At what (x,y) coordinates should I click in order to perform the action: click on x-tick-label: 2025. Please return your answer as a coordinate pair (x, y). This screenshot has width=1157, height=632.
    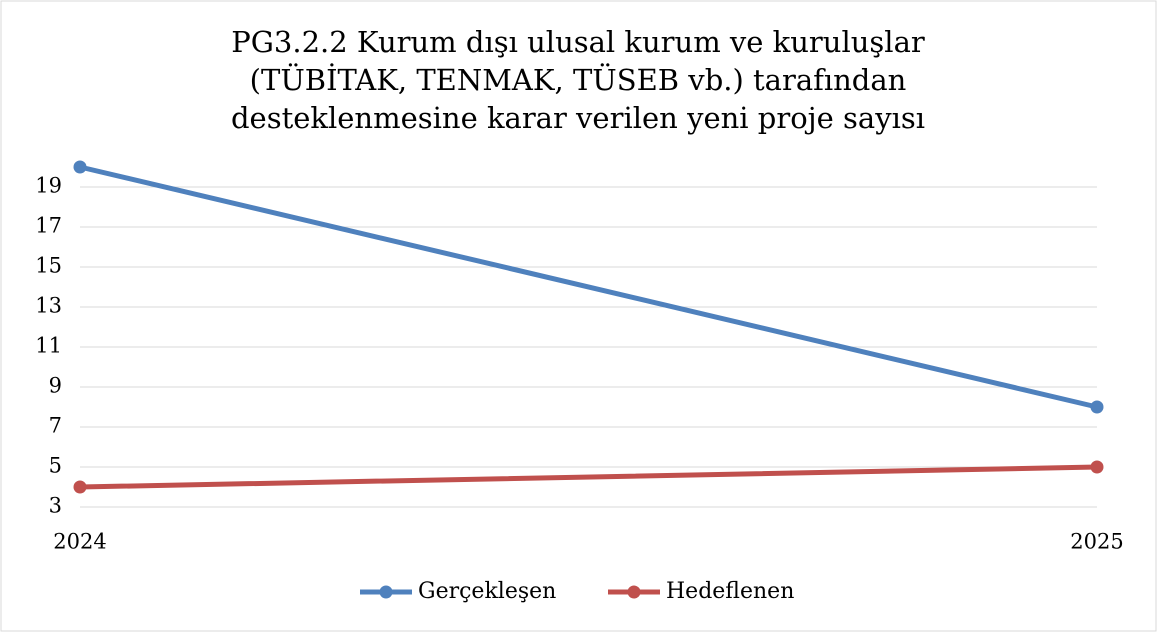
    Looking at the image, I should click on (1096, 542).